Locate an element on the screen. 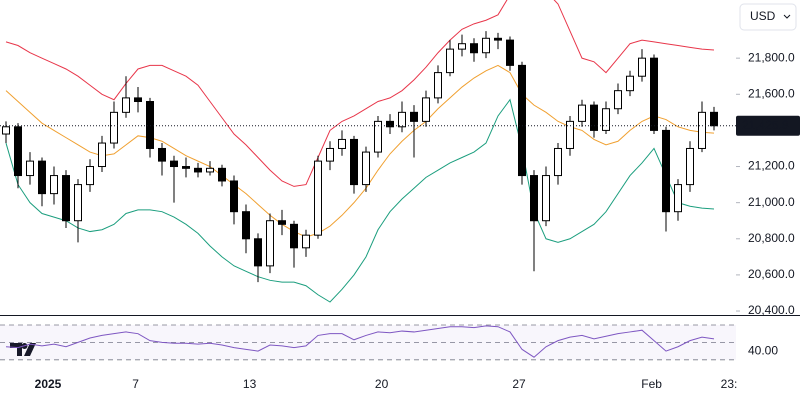 The height and width of the screenshot is (400, 800). currency-button is located at coordinates (768, 17).